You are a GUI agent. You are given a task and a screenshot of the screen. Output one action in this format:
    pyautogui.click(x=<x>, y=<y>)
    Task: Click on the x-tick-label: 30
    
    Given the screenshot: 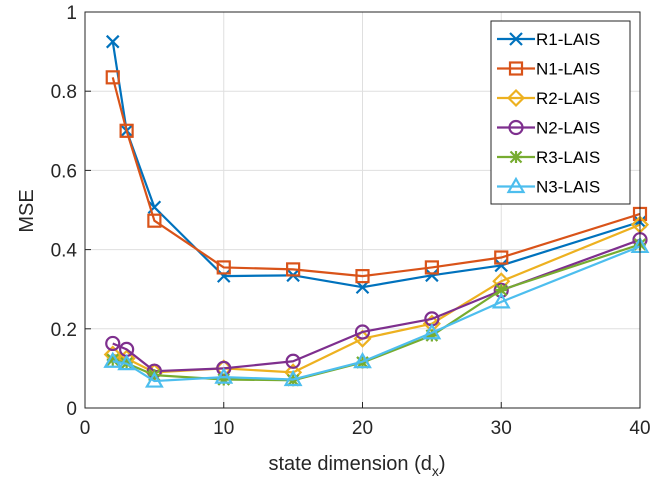 What is the action you would take?
    pyautogui.click(x=501, y=428)
    